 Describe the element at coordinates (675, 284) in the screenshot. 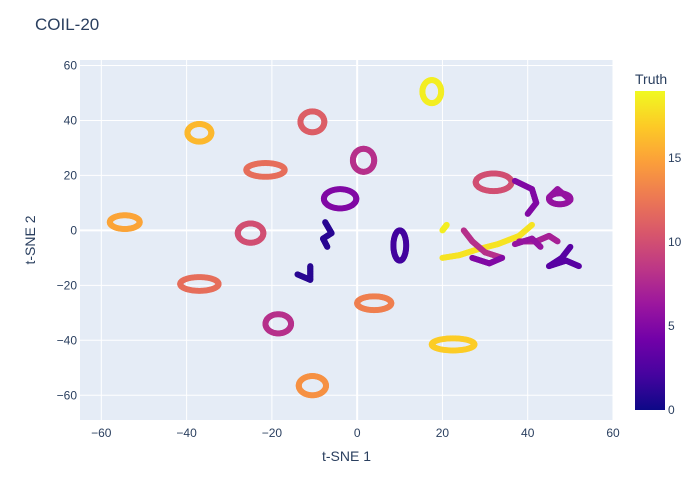

I see `colorbar-tick-labels: 0 5 10 15` at that location.